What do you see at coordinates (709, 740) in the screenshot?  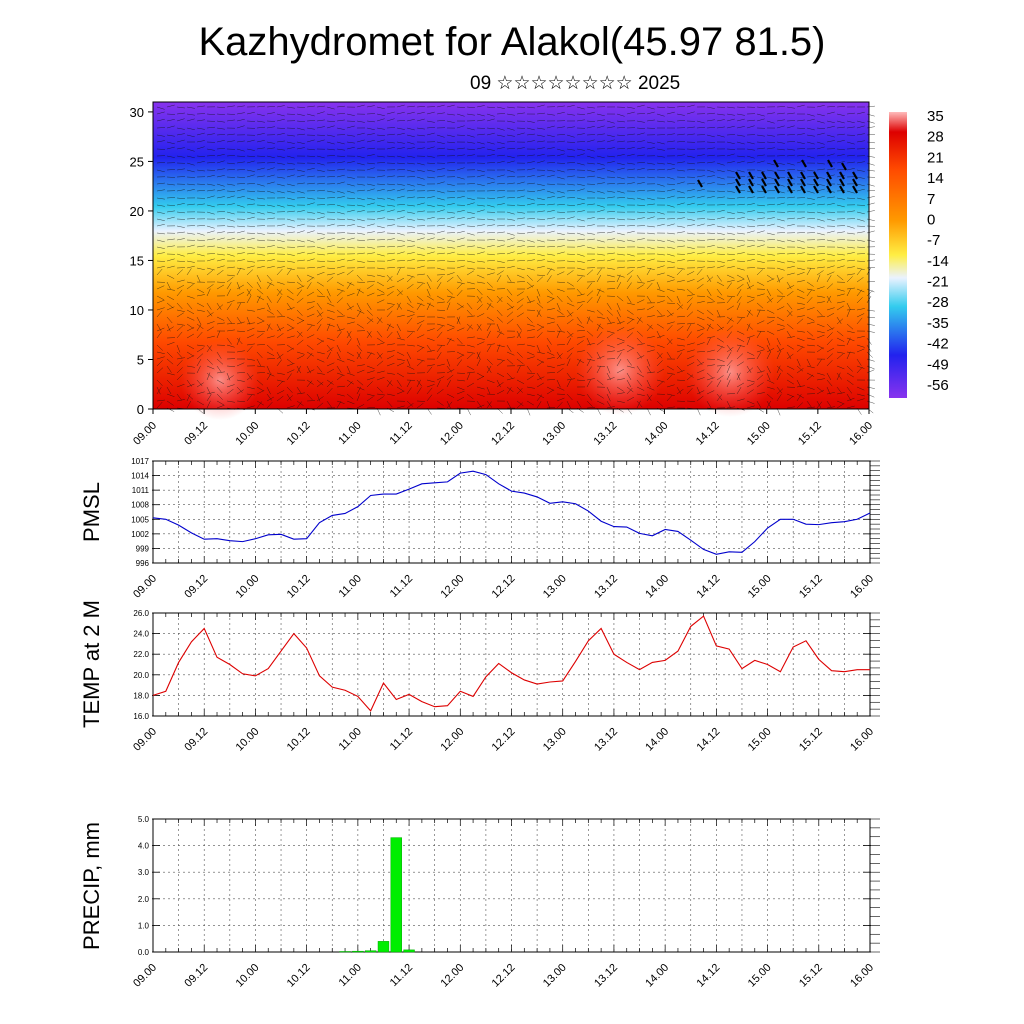 I see `temp2m-xtick-label-11: 14.12` at bounding box center [709, 740].